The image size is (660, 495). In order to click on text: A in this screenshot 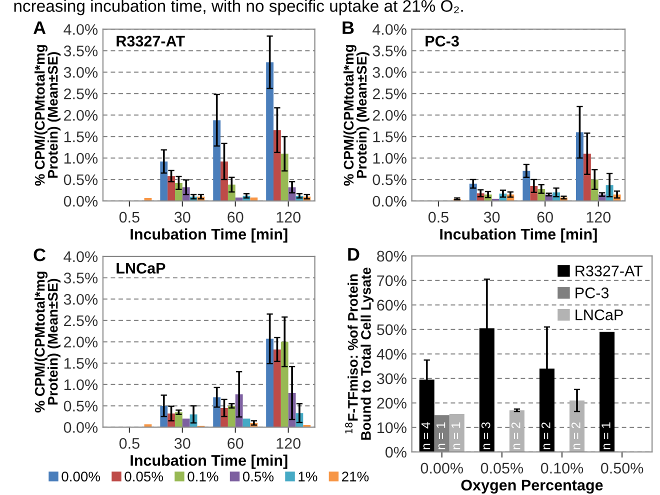, I will do `click(39, 27)`.